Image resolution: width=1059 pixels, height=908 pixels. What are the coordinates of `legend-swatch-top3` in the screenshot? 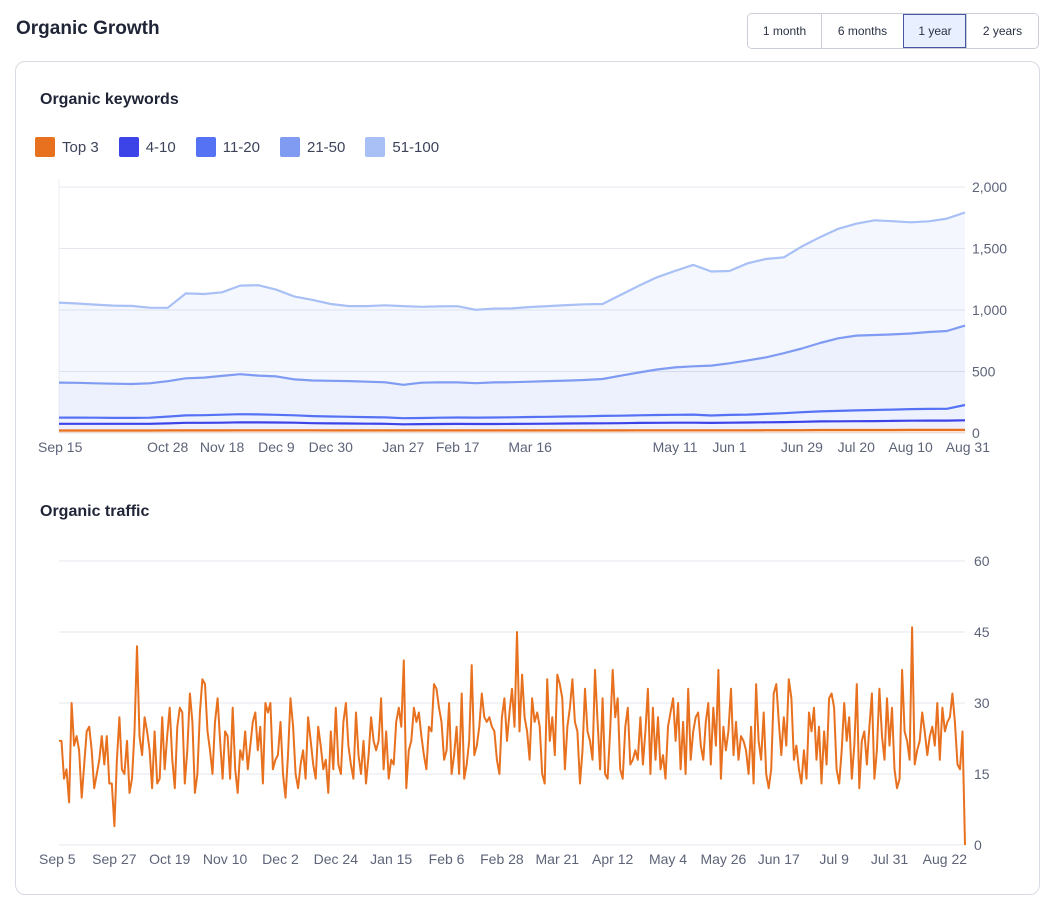 It's located at (45, 147).